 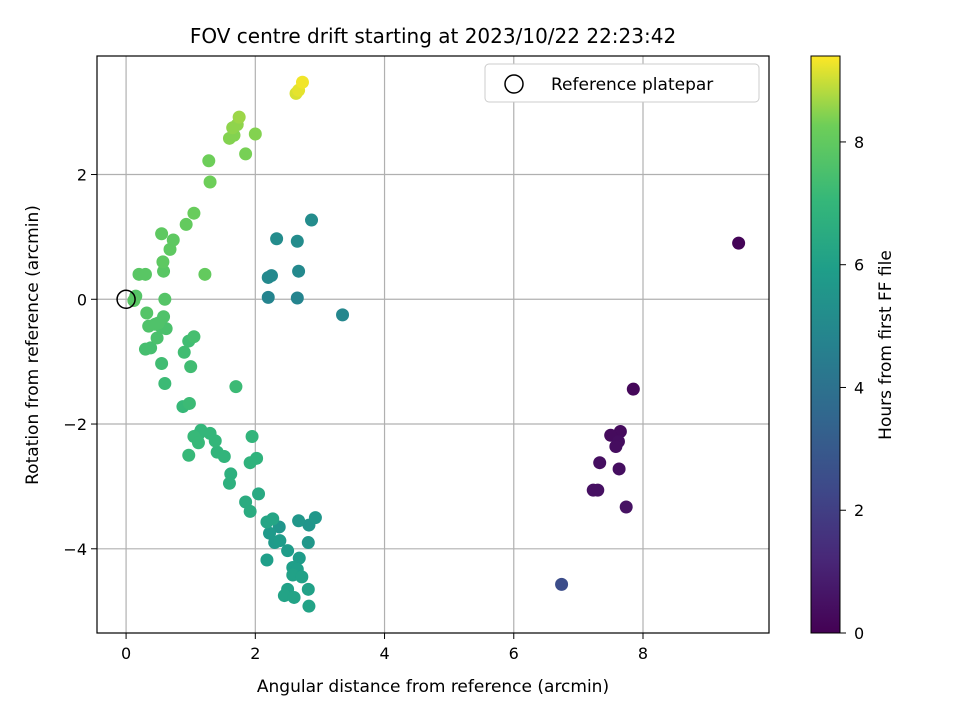 I want to click on x-tick-label: 6, so click(x=514, y=653).